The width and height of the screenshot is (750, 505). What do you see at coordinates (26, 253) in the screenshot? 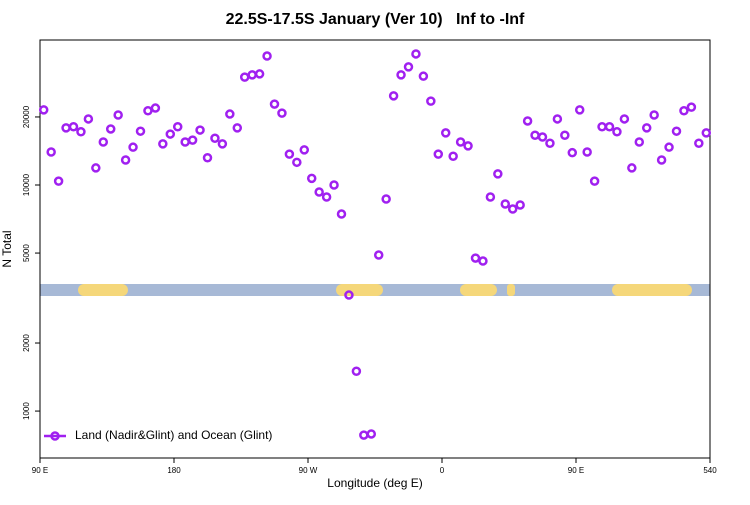
I see `y-tick-label: 5000` at bounding box center [26, 253].